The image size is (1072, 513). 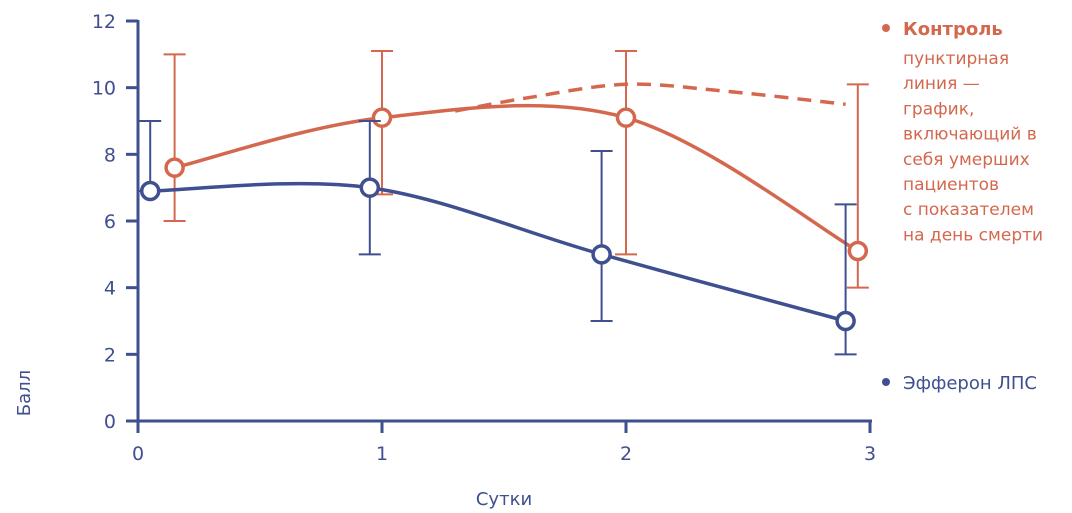 I want to click on y-tick-label: 6, so click(x=110, y=222).